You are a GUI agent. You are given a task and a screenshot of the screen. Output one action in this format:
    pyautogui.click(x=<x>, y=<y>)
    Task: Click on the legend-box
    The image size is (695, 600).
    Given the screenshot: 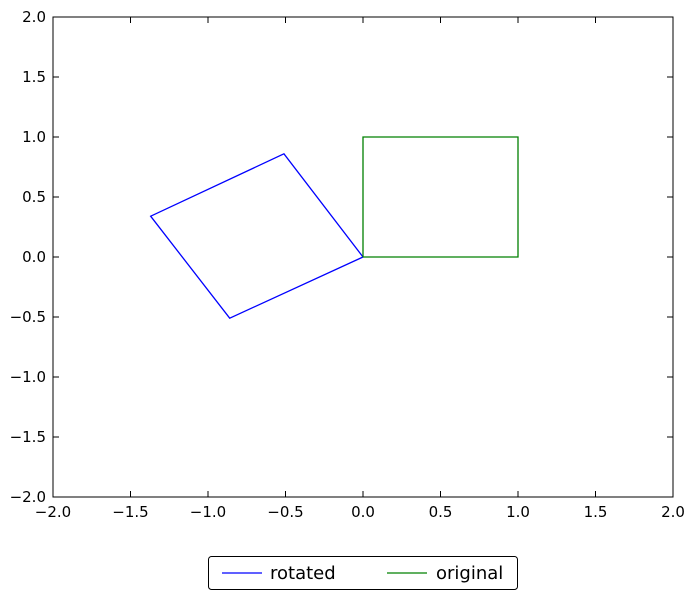 What is the action you would take?
    pyautogui.click(x=363, y=573)
    